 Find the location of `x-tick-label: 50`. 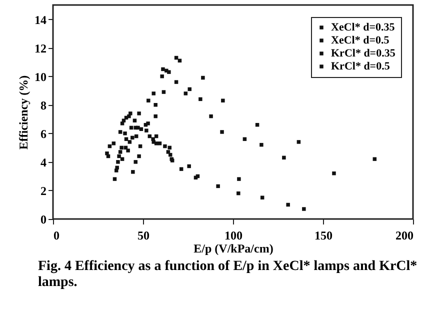

x-tick-label: 50 is located at coordinates (144, 235).